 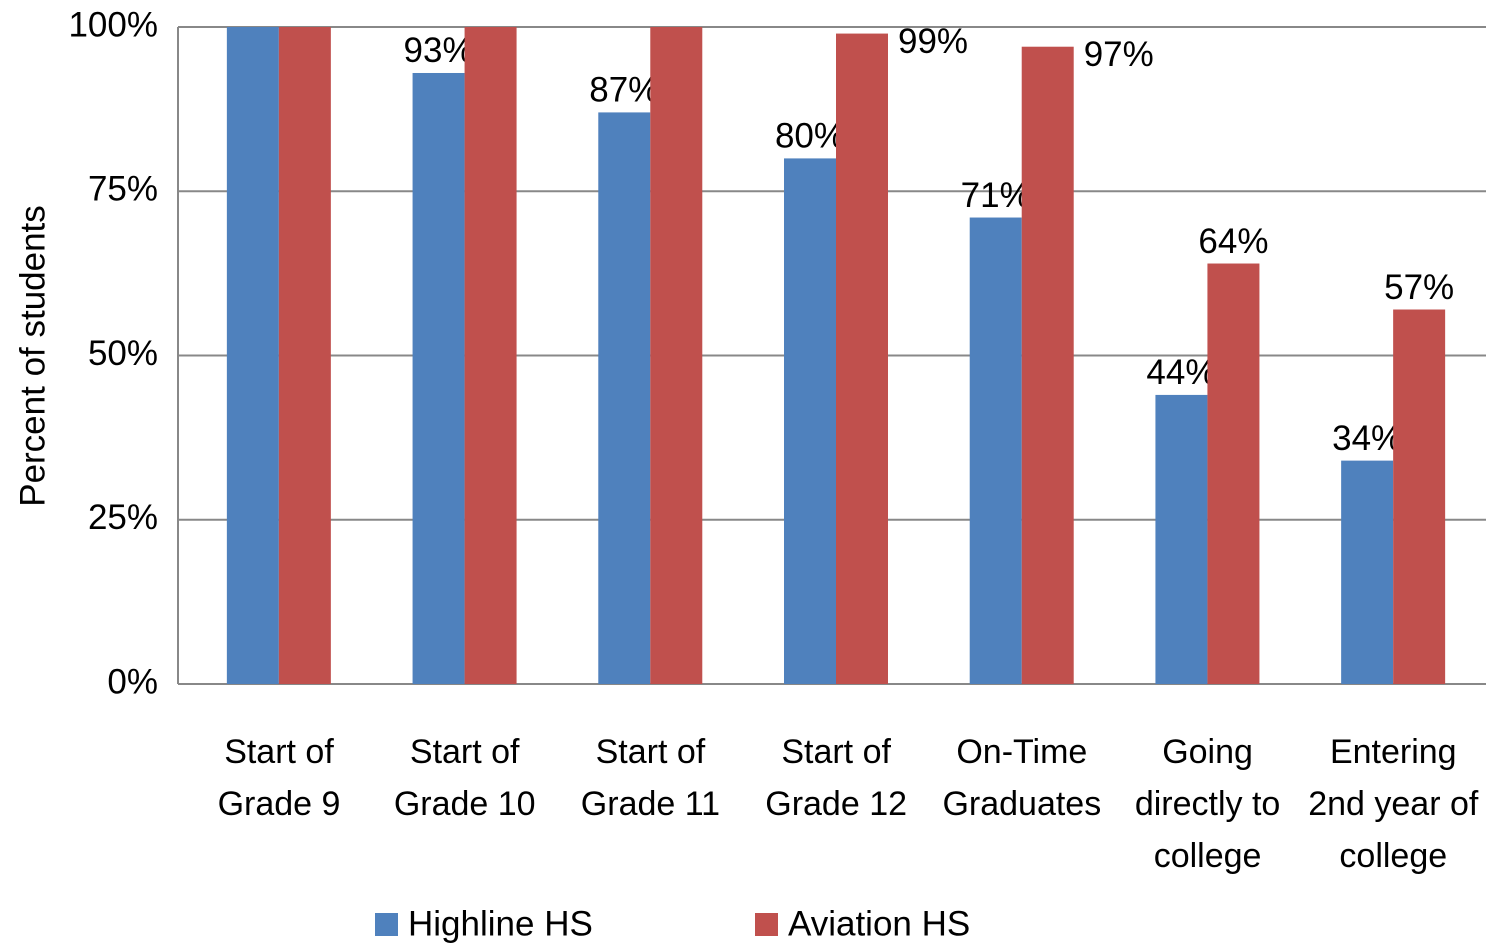 What do you see at coordinates (1119, 54) in the screenshot?
I see `data-label: 97%` at bounding box center [1119, 54].